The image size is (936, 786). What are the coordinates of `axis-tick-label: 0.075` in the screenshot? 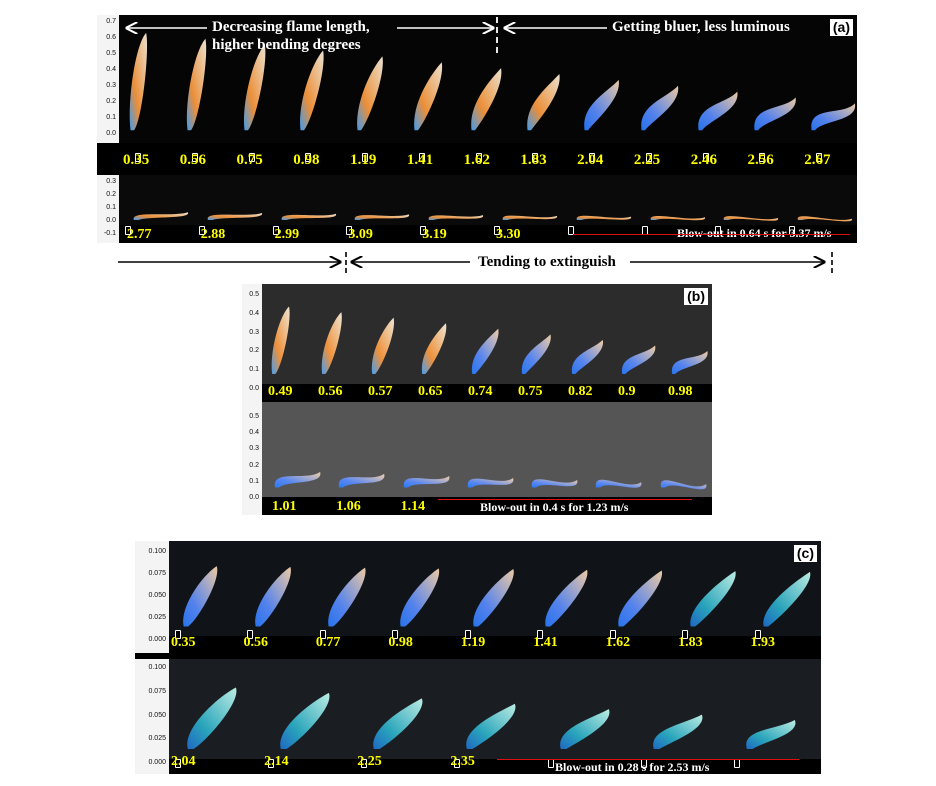 It's located at (157, 691).